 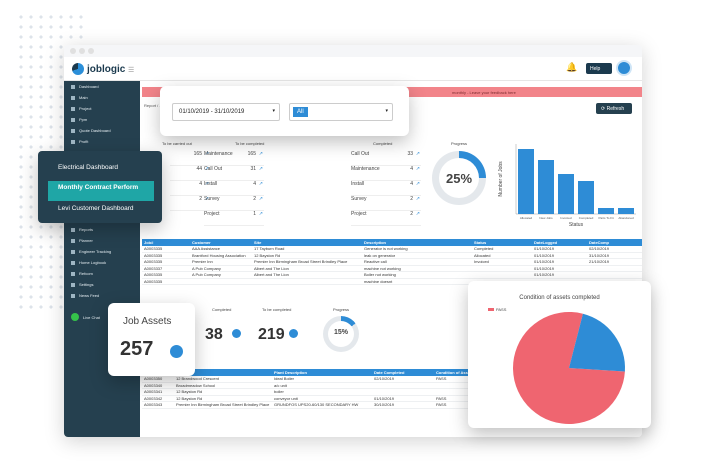 What do you see at coordinates (88, 167) in the screenshot?
I see `dashboard-menu-item: Electrical Dashboard` at bounding box center [88, 167].